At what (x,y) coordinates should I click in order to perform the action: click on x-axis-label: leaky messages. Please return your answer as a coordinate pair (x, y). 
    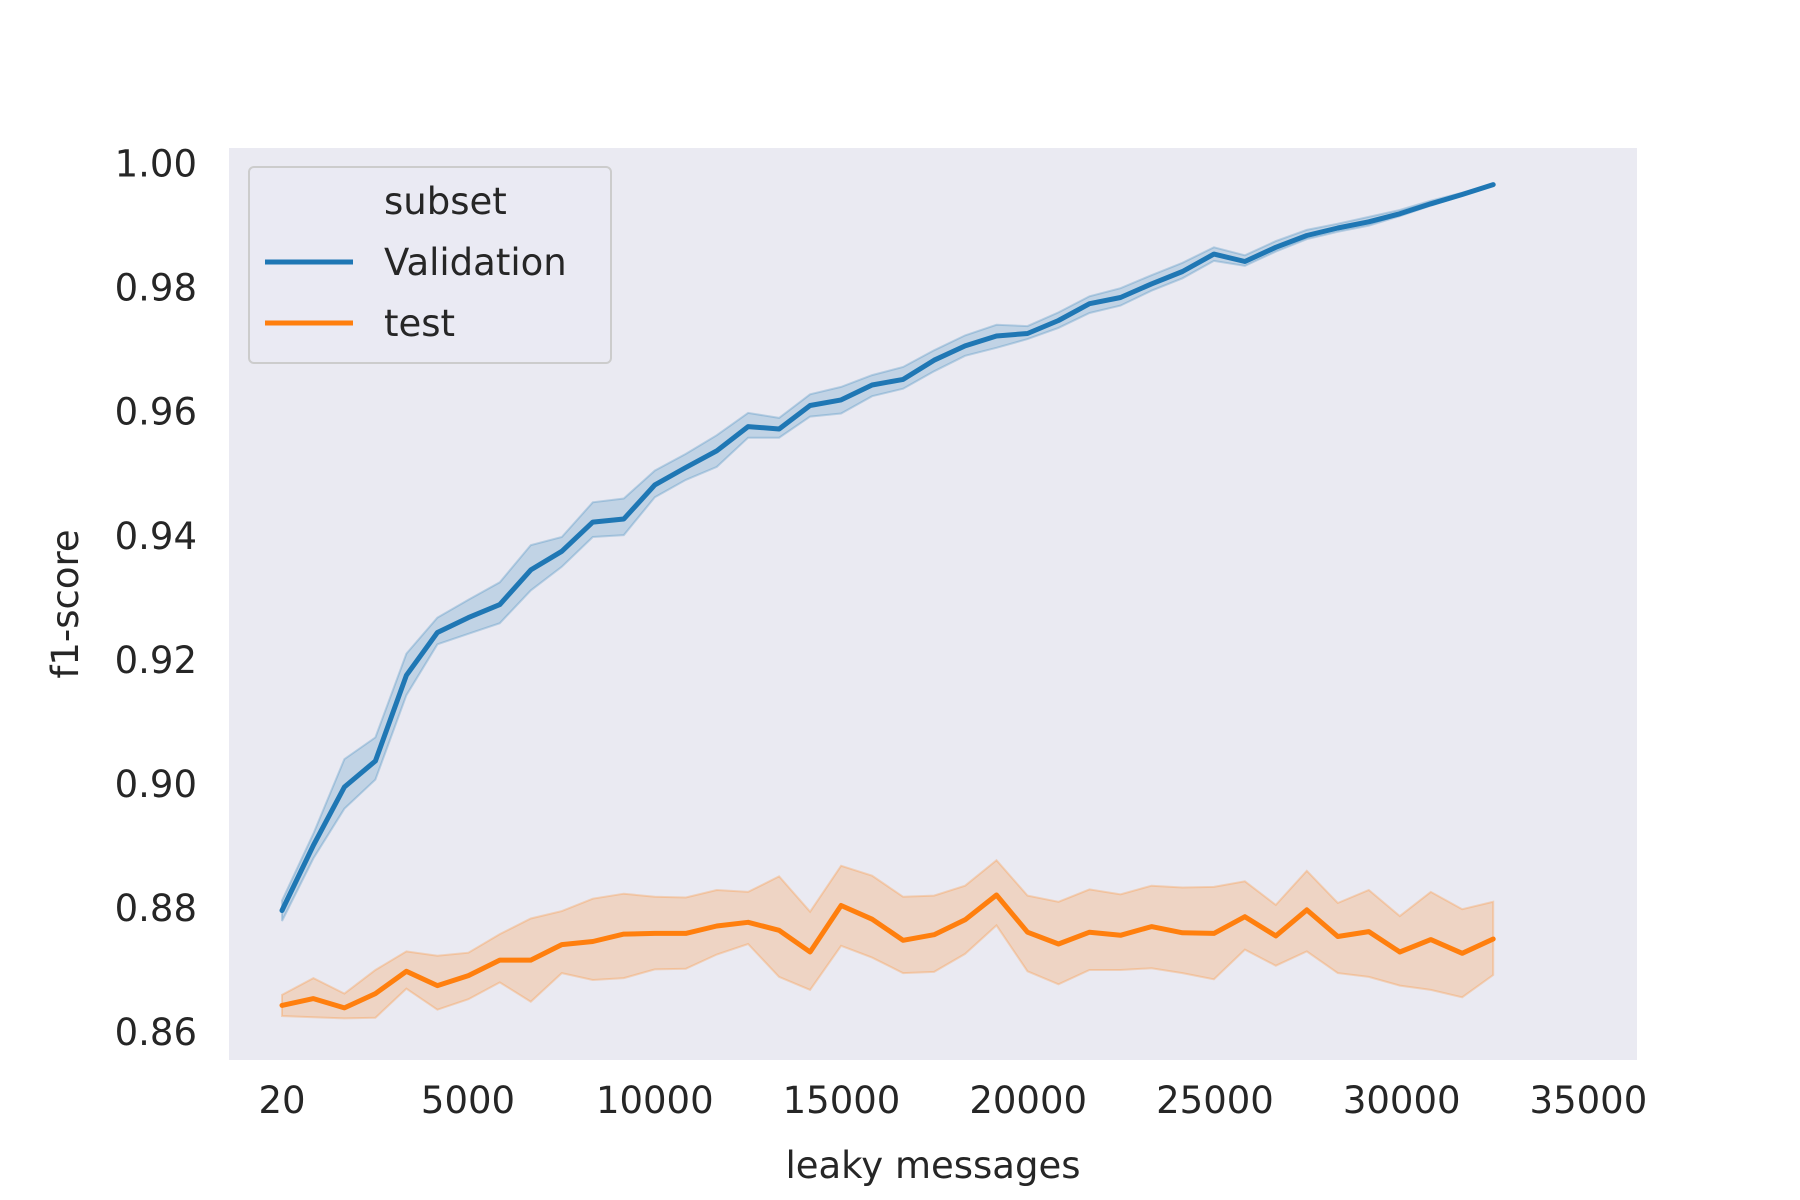
    Looking at the image, I should click on (932, 1165).